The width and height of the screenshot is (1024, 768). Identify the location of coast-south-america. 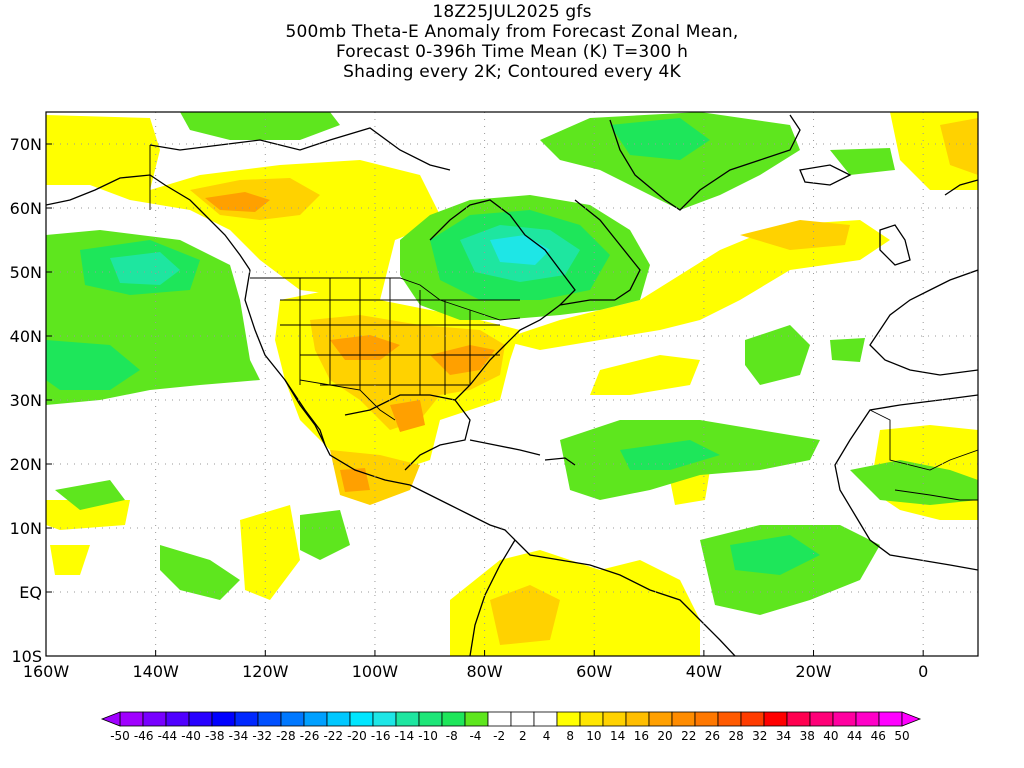
(625, 597).